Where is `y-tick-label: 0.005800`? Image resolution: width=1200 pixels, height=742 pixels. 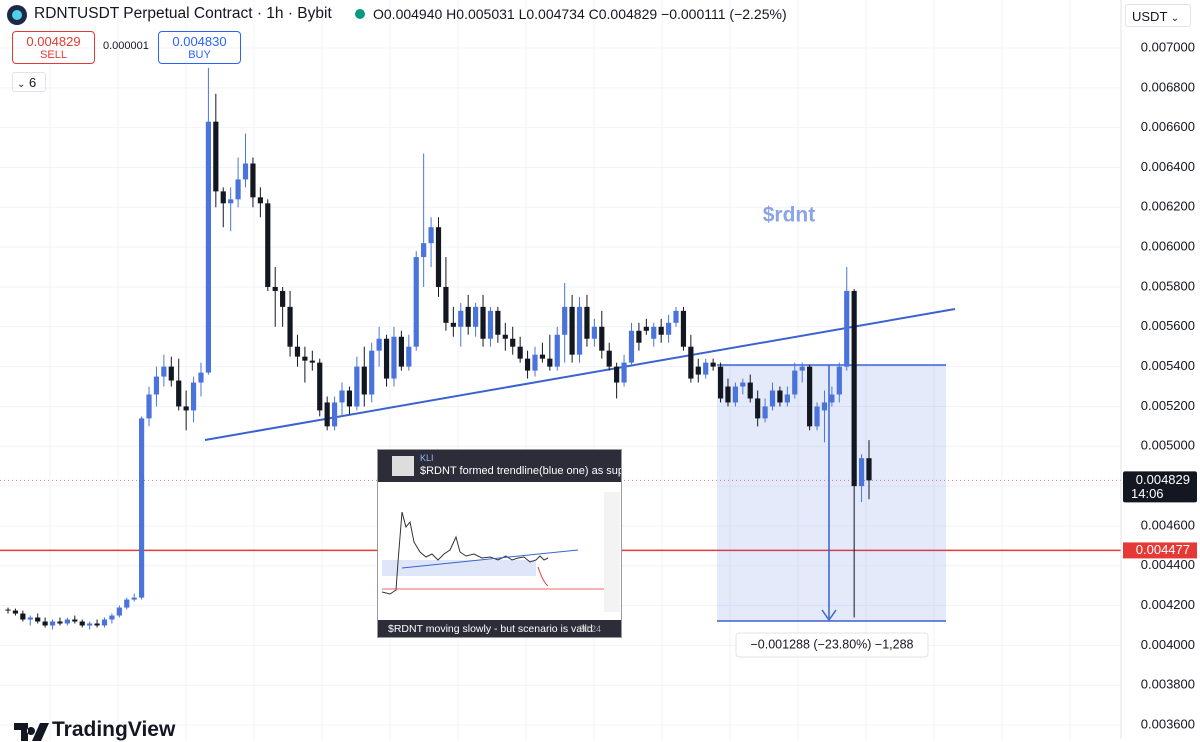 y-tick-label: 0.005800 is located at coordinates (1168, 285).